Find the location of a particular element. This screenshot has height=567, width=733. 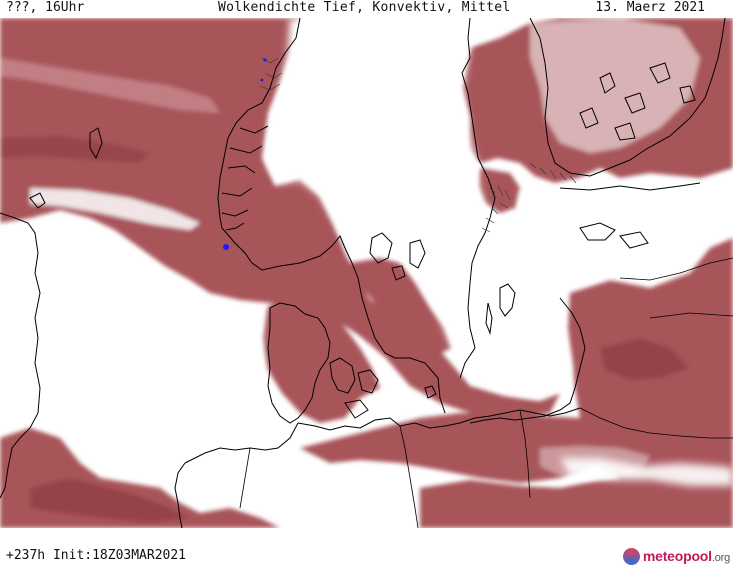

meteopool-logo-icon is located at coordinates (631, 556).